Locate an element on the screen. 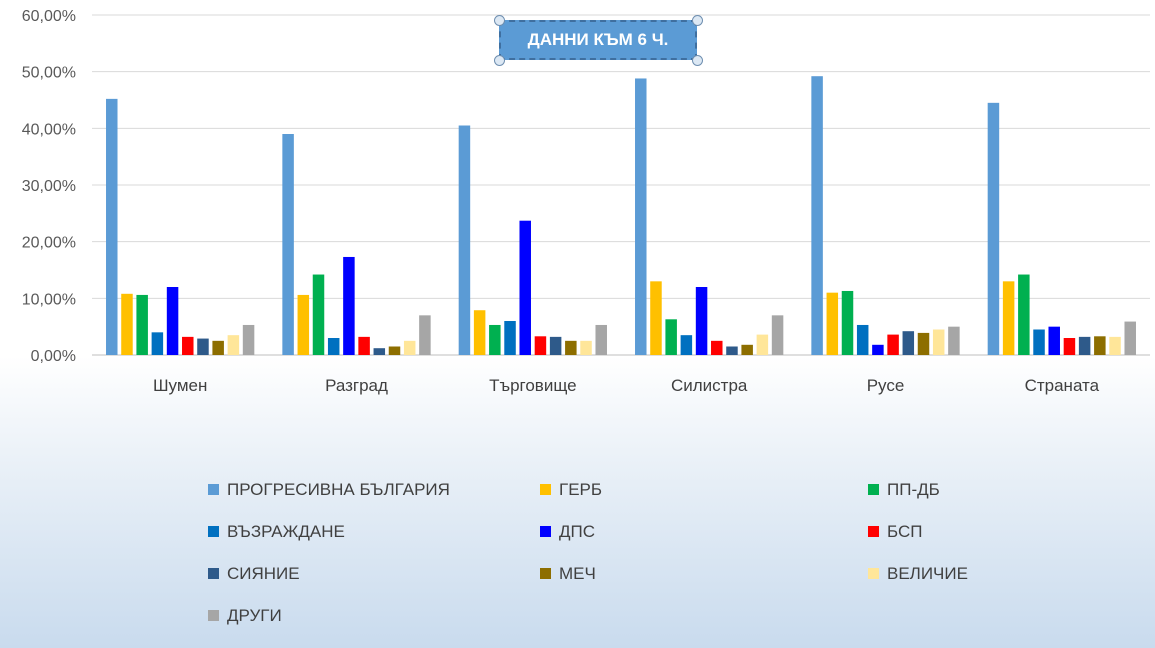 This screenshot has width=1155, height=648. y-tick-label: 30,00% is located at coordinates (49, 186).